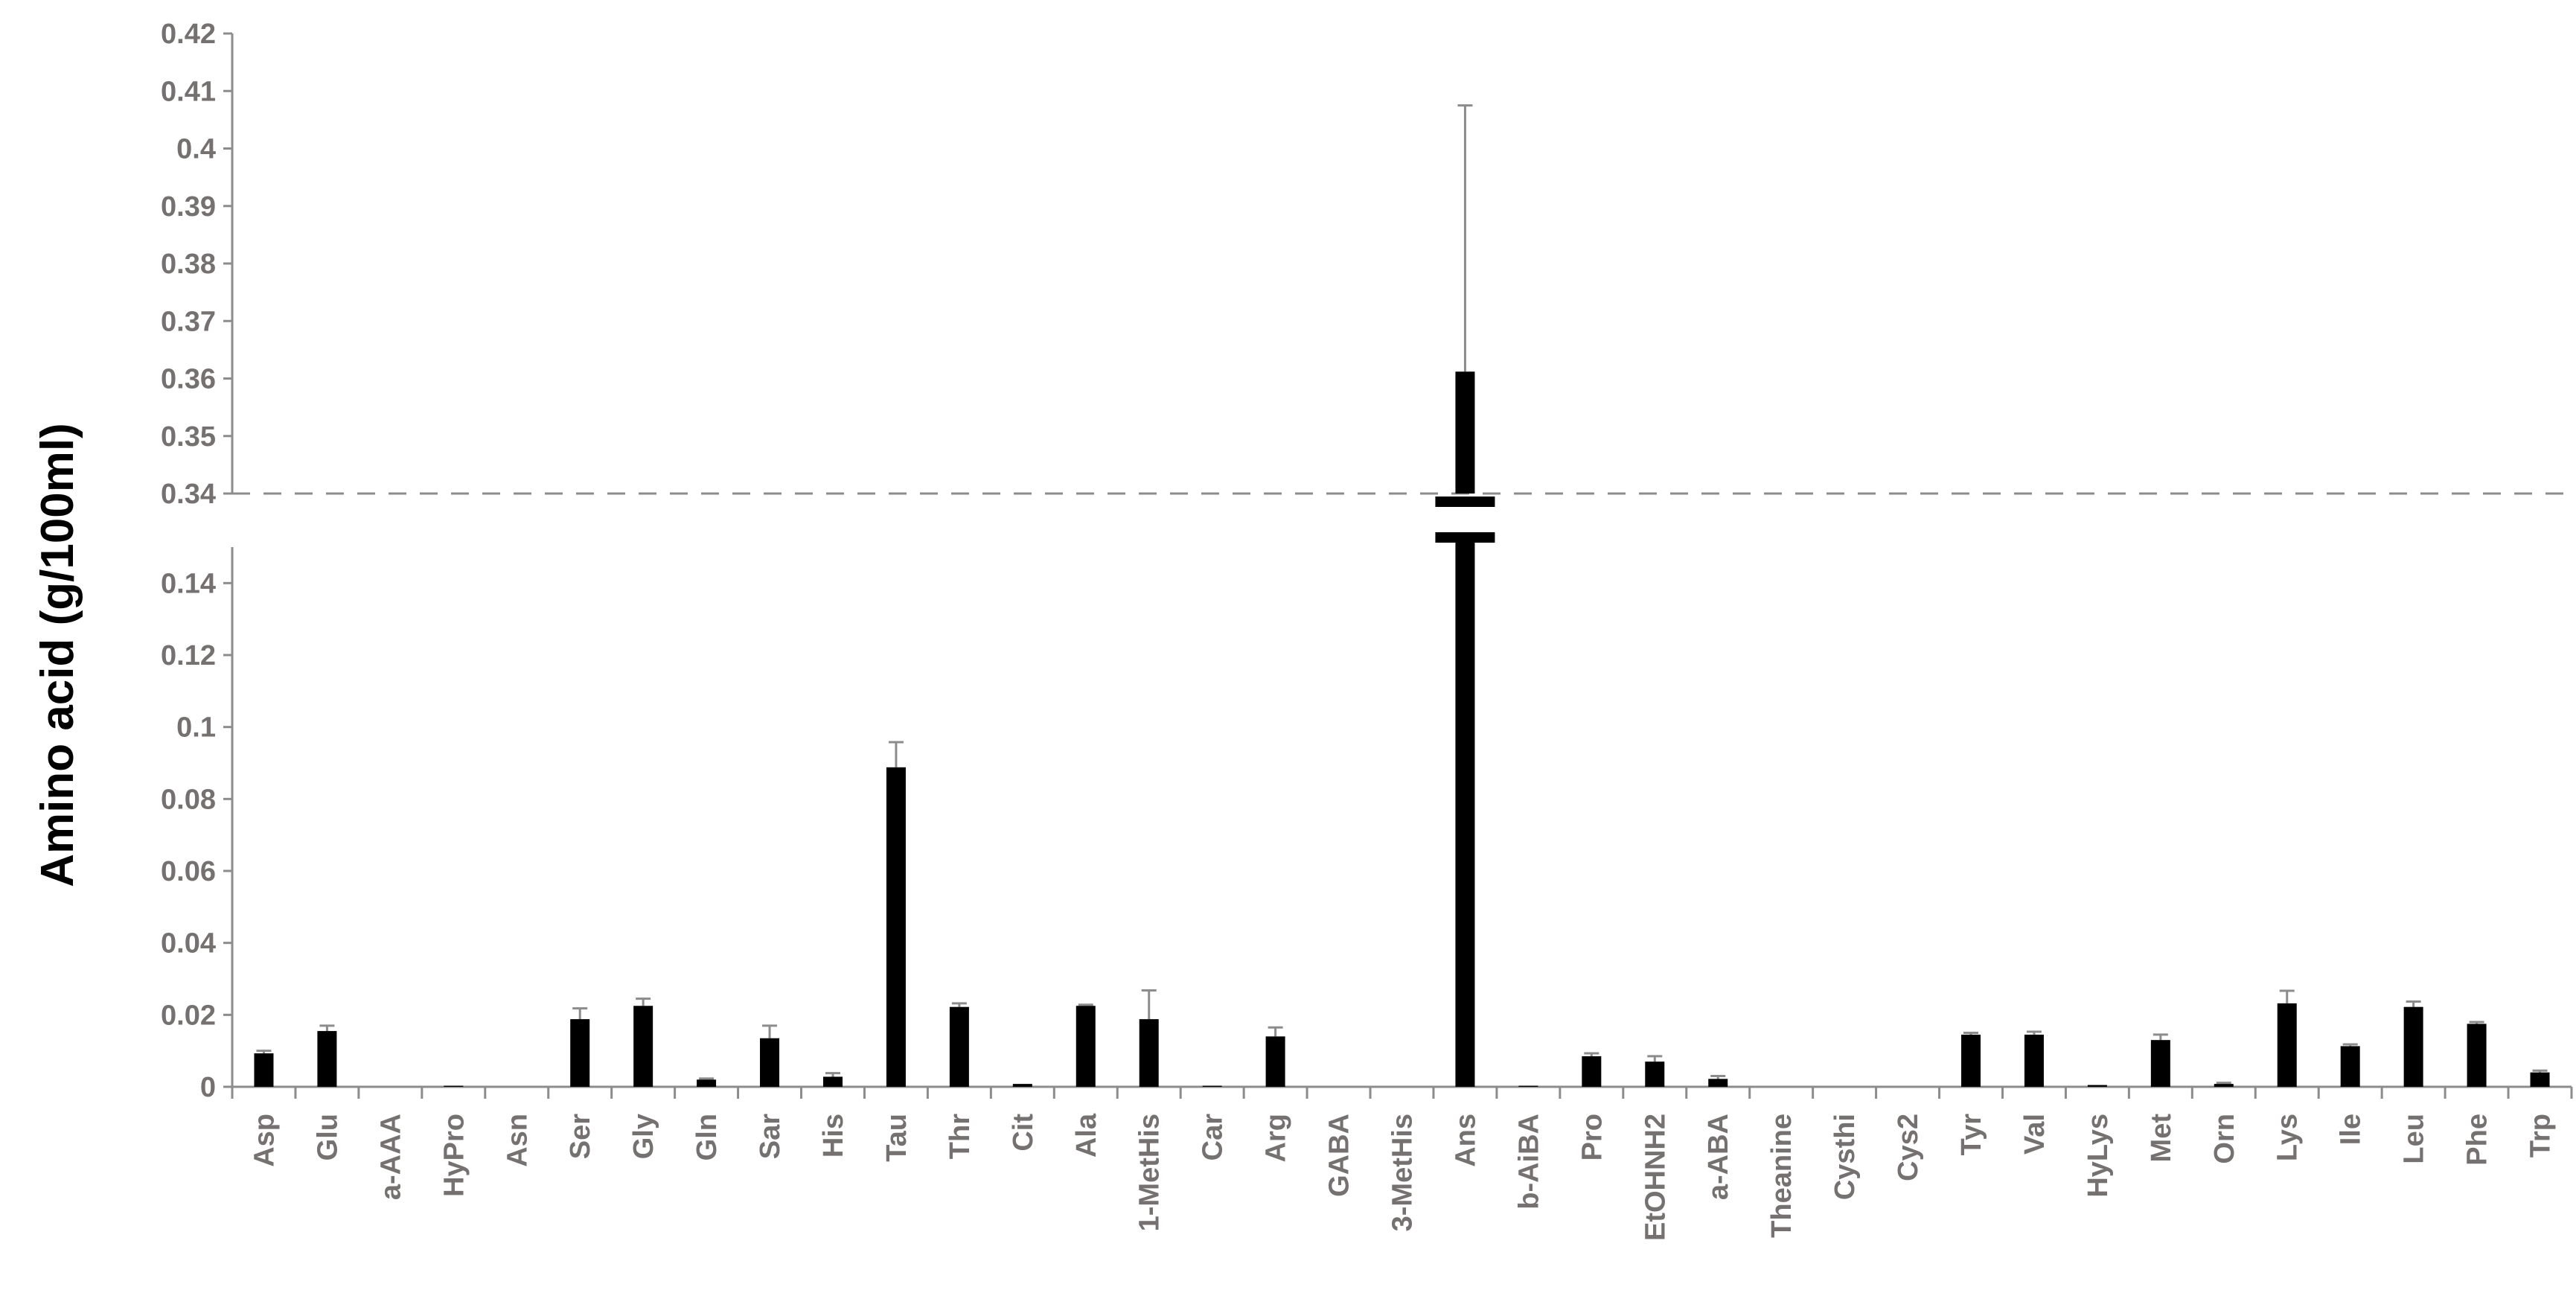  What do you see at coordinates (2541, 1136) in the screenshot?
I see `x-tick-label: Trp` at bounding box center [2541, 1136].